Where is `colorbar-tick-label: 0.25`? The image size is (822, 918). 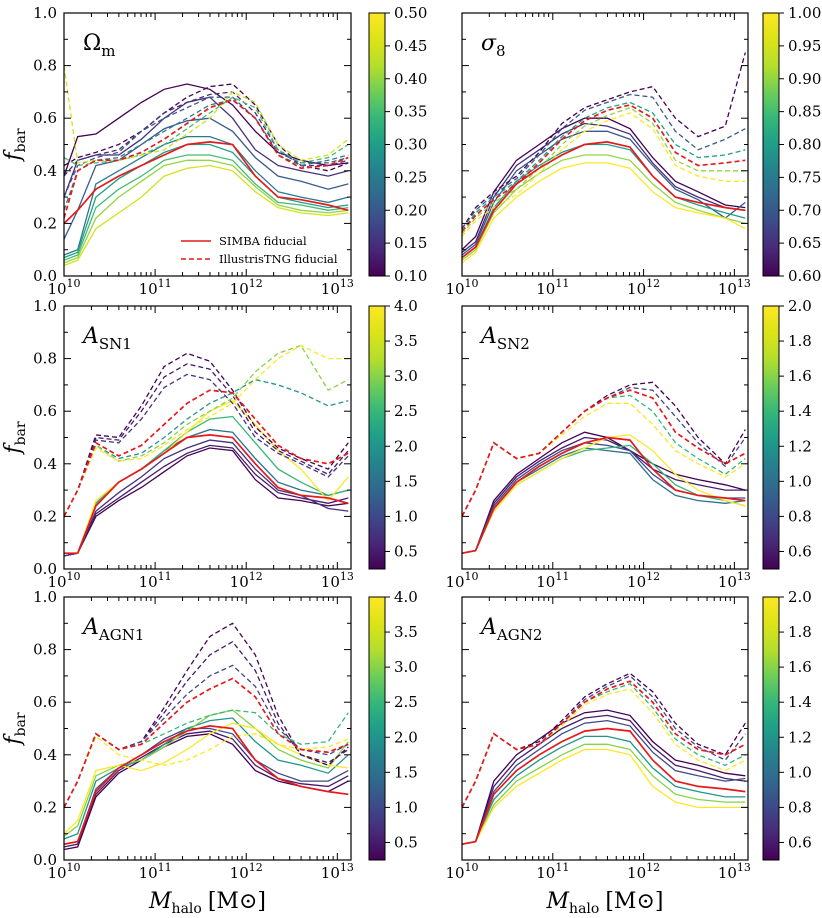 colorbar-tick-label: 0.25 is located at coordinates (410, 177).